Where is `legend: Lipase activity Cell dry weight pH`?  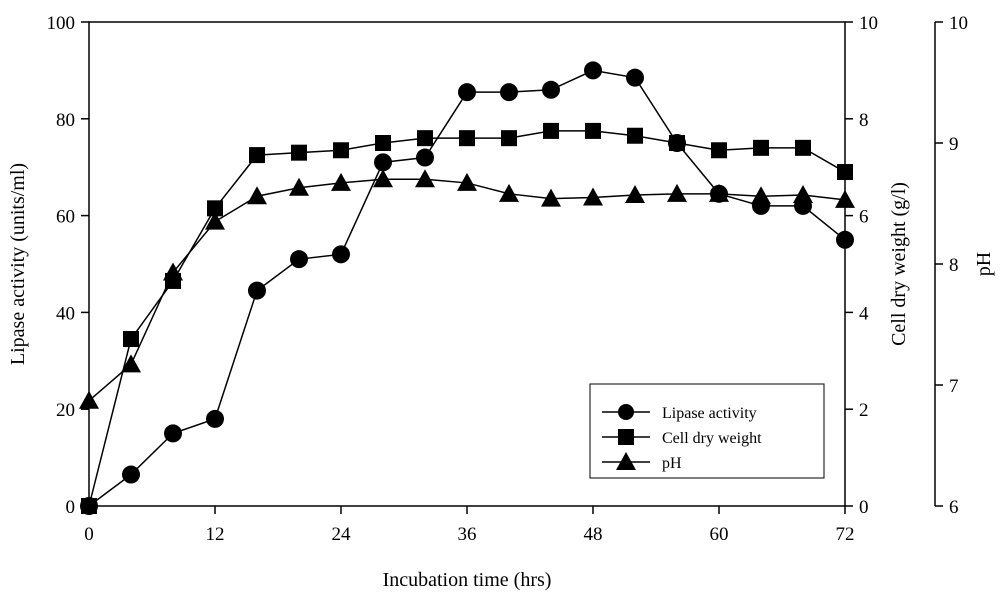
legend: Lipase activity Cell dry weight pH is located at coordinates (707, 431).